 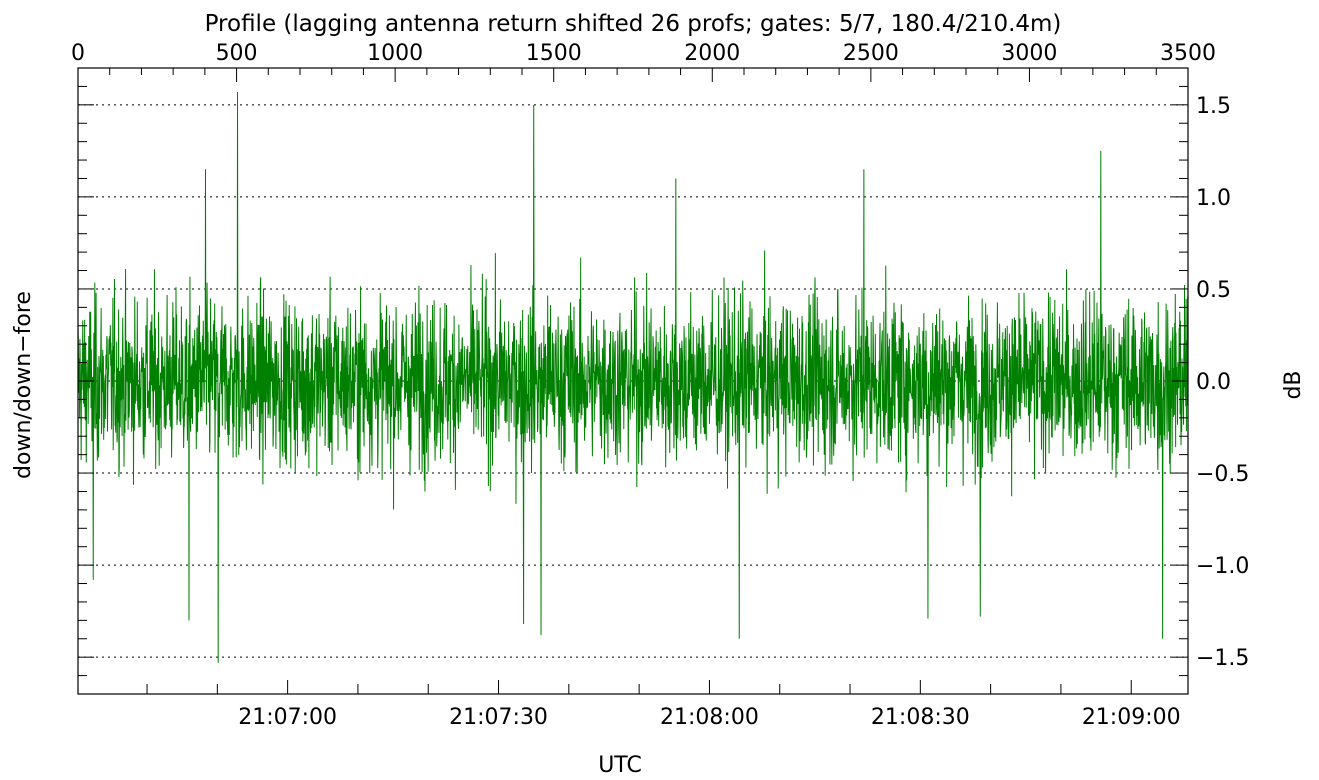 What do you see at coordinates (1131, 717) in the screenshot?
I see `bottom-tick-label: 21:09:00` at bounding box center [1131, 717].